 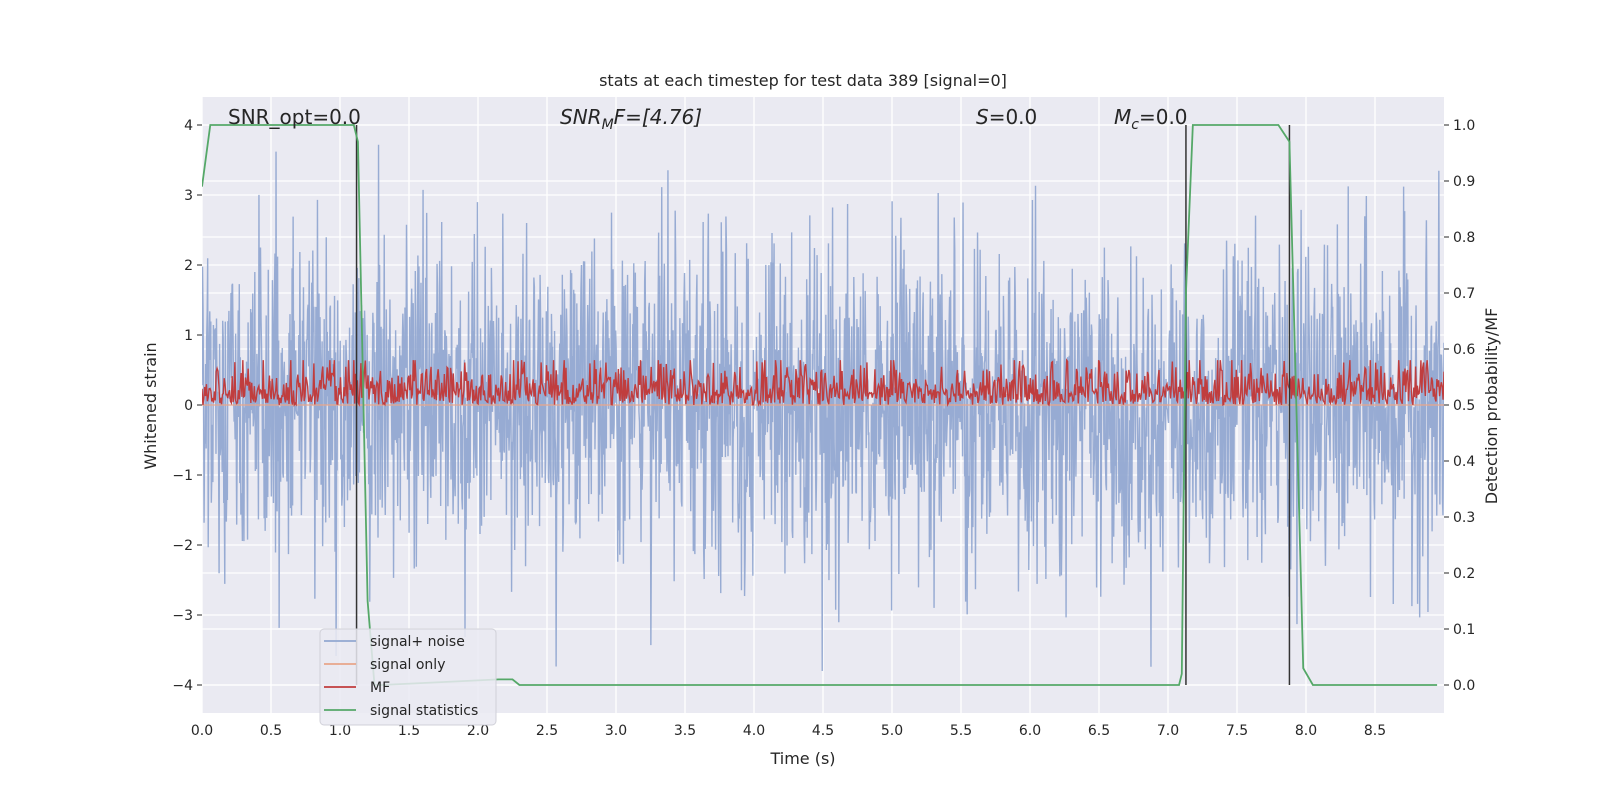 I want to click on y-right-tick-label: 1.0, so click(x=1464, y=126).